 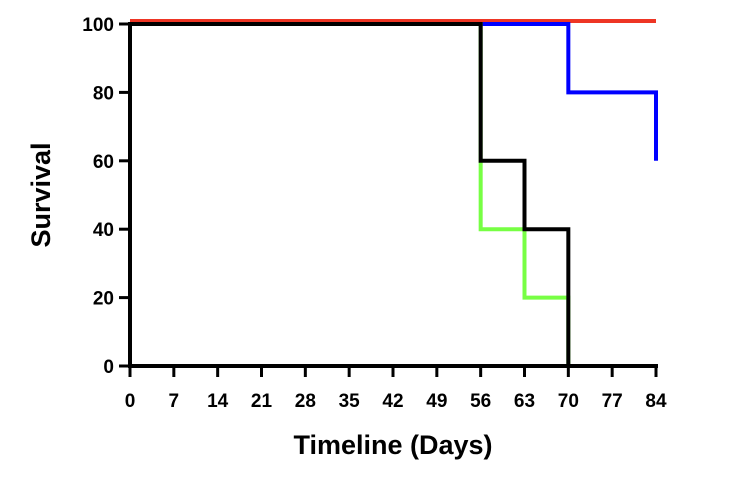 What do you see at coordinates (108, 367) in the screenshot?
I see `y-tick-label: 0` at bounding box center [108, 367].